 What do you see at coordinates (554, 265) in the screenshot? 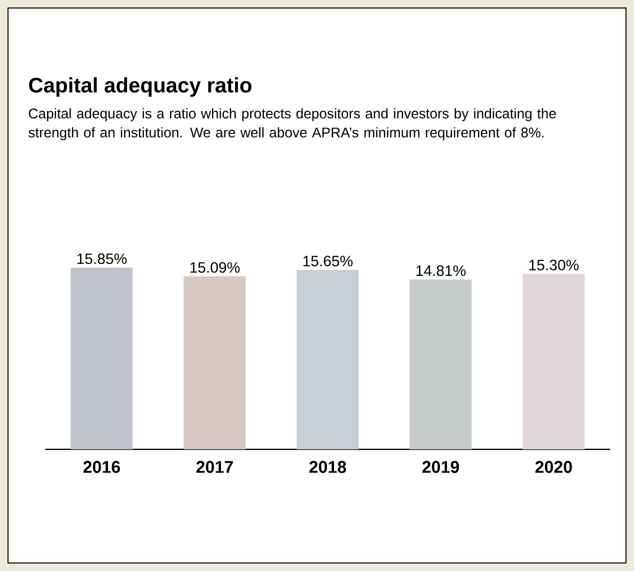
I see `data-label: 15.30%` at bounding box center [554, 265].